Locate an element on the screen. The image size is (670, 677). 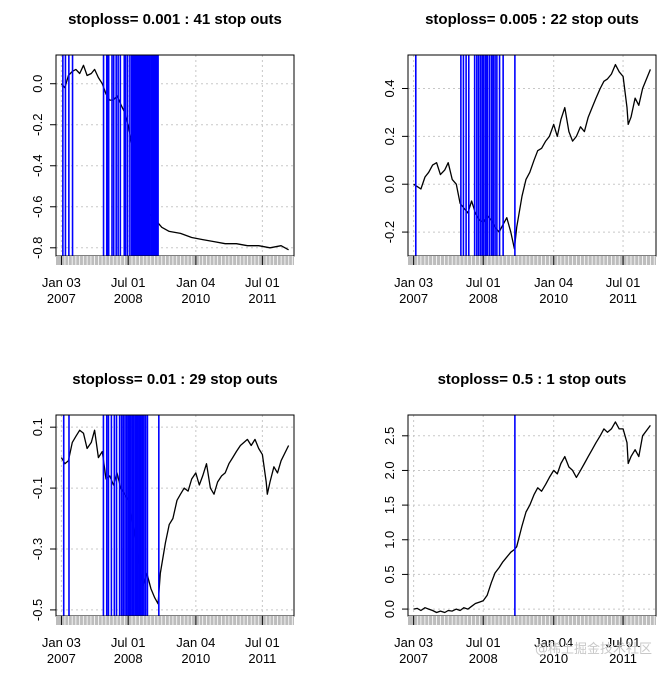
y-tick-label: -0.4 is located at coordinates (37, 166).